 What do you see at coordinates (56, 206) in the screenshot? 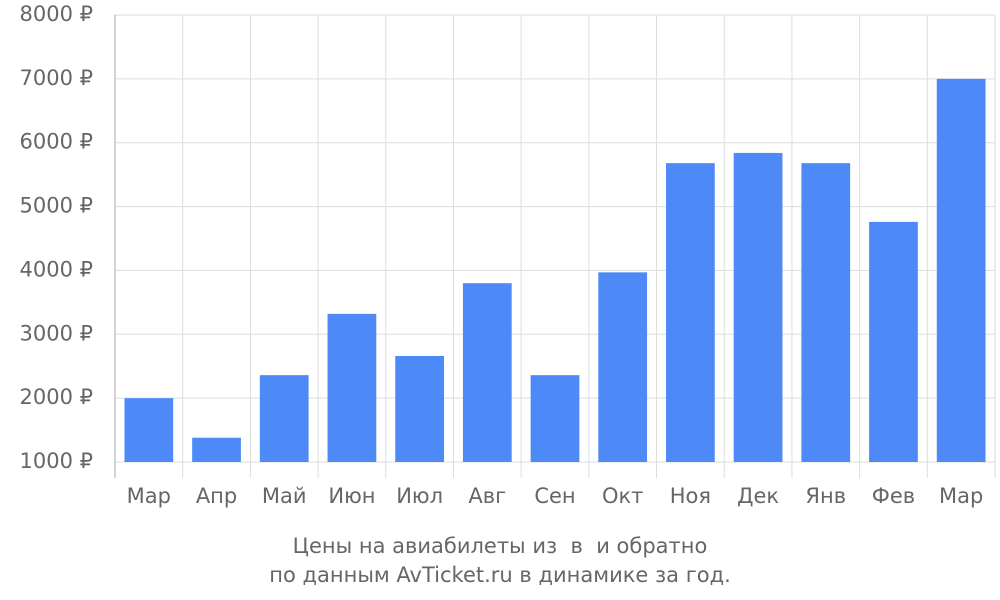
I see `y-tick-label: 5000 ₽` at bounding box center [56, 206].